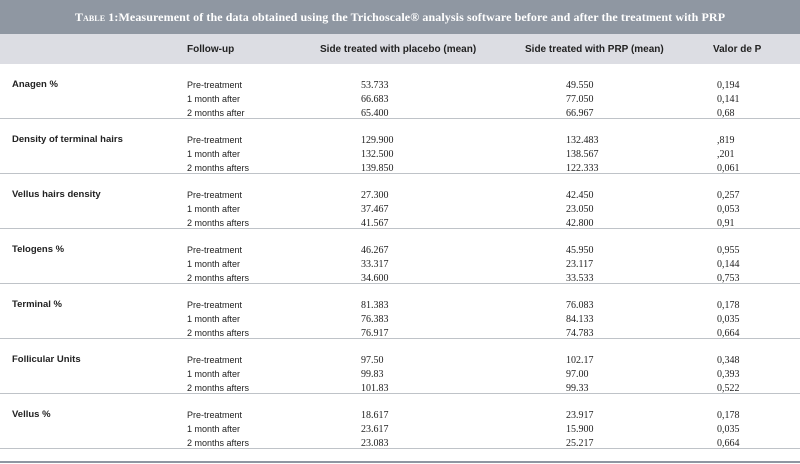 Image resolution: width=800 pixels, height=464 pixels. What do you see at coordinates (375, 333) in the screenshot?
I see `placebo-cell: 76.917` at bounding box center [375, 333].